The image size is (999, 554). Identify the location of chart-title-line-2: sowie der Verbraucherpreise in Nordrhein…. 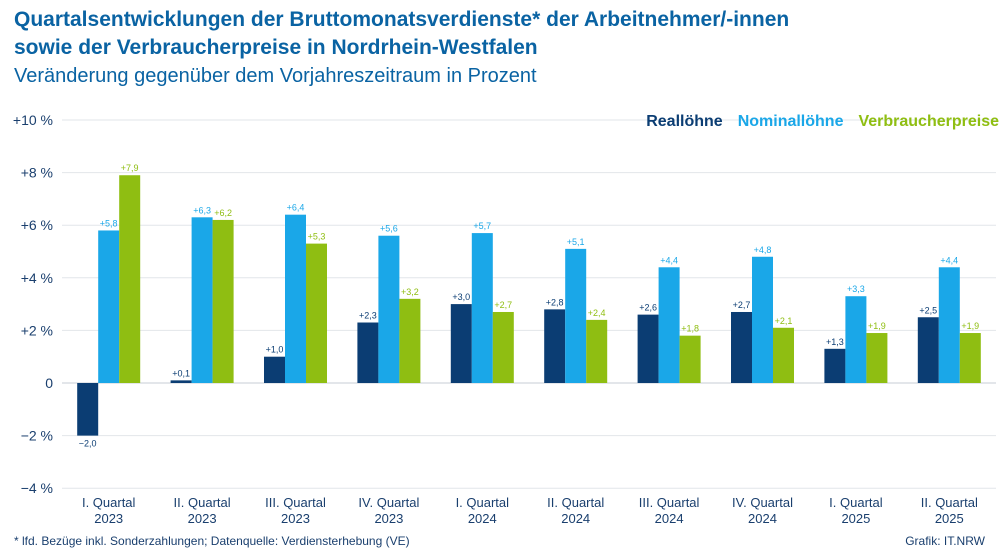
(276, 47).